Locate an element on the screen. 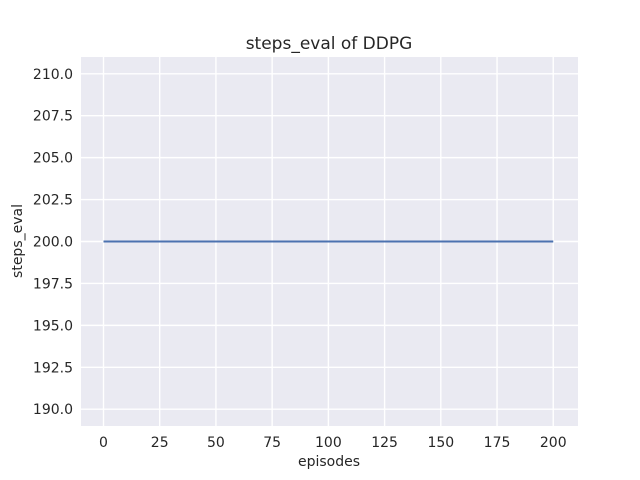  x-tick-label: 50 is located at coordinates (216, 443).